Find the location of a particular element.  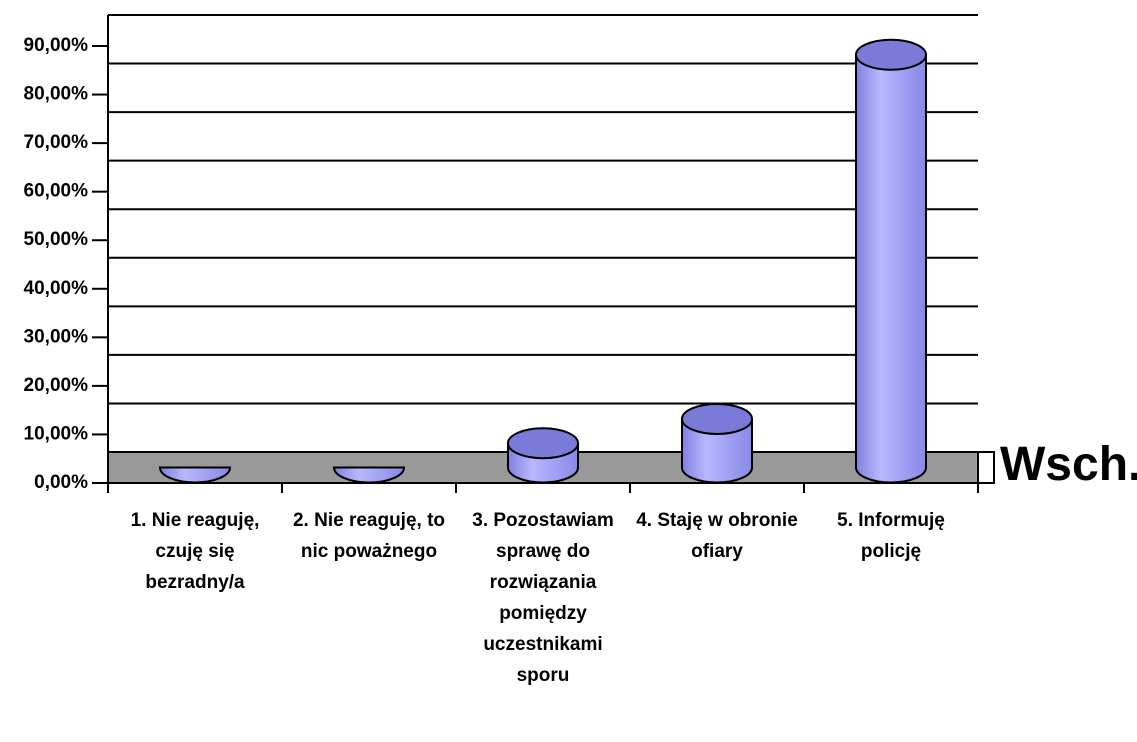

series-label: Wsch. is located at coordinates (1068, 464).